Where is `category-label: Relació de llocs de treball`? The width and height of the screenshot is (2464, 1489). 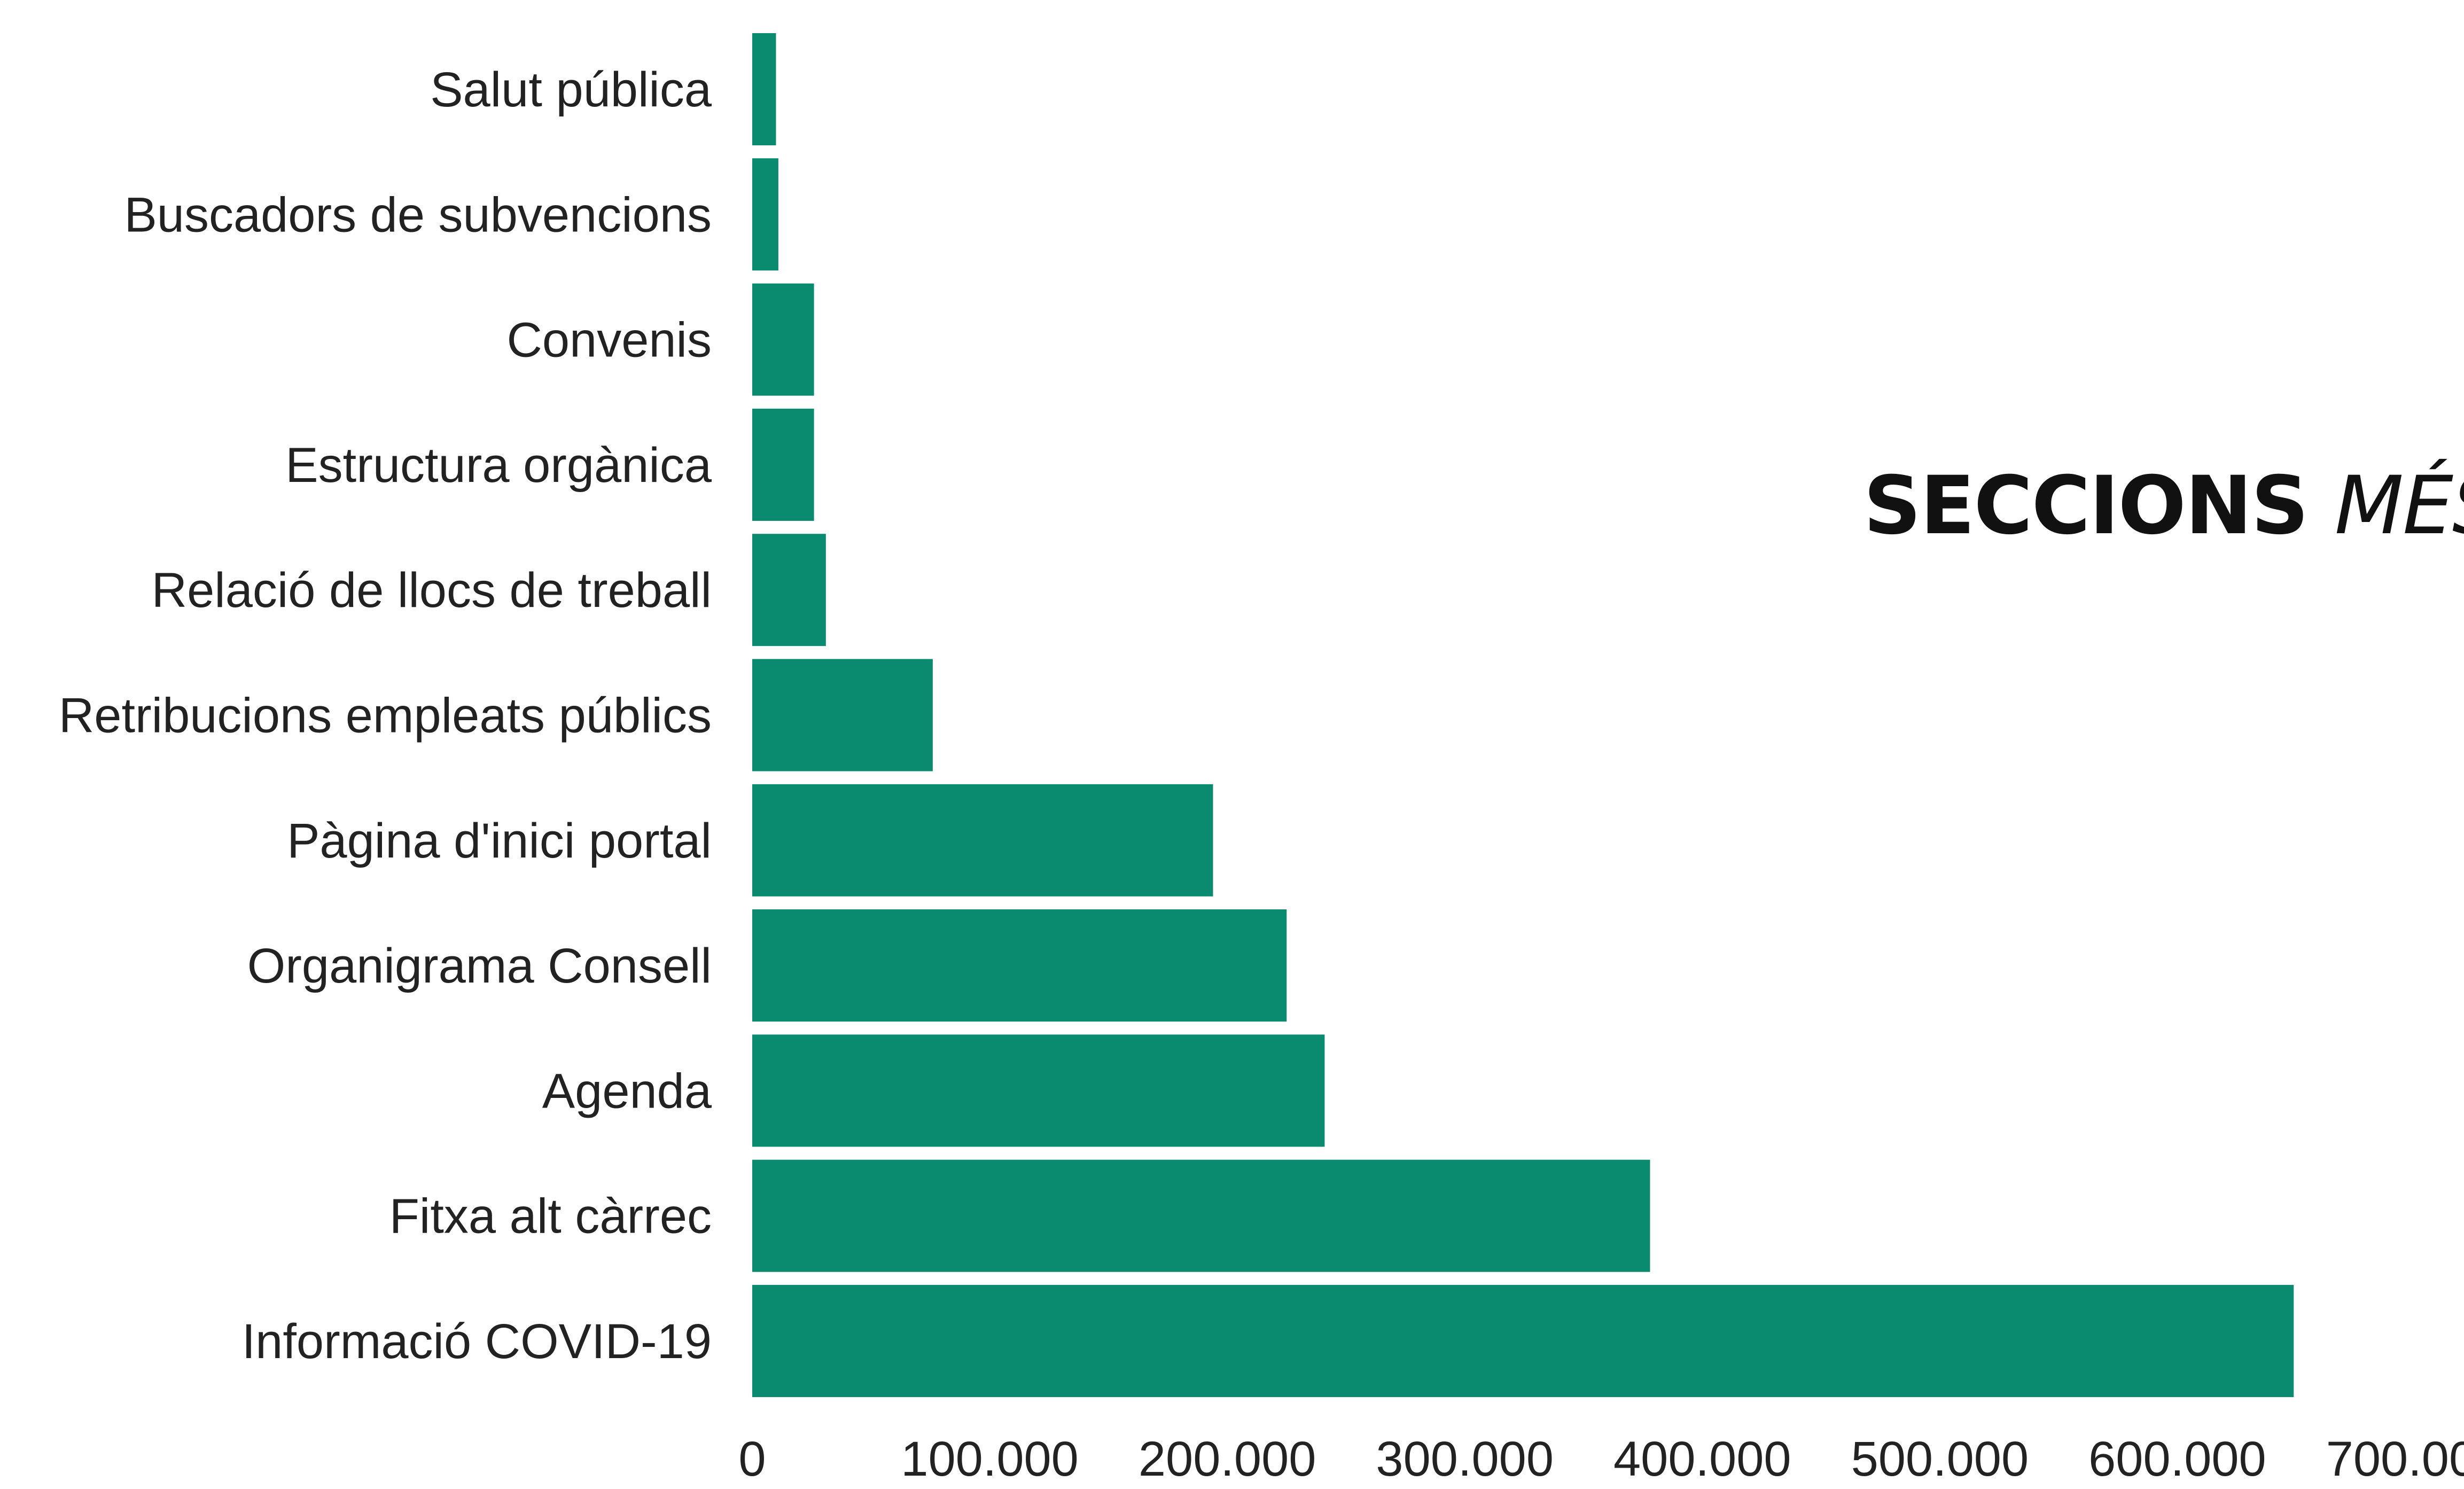
category-label: Relació de llocs de treball is located at coordinates (432, 590).